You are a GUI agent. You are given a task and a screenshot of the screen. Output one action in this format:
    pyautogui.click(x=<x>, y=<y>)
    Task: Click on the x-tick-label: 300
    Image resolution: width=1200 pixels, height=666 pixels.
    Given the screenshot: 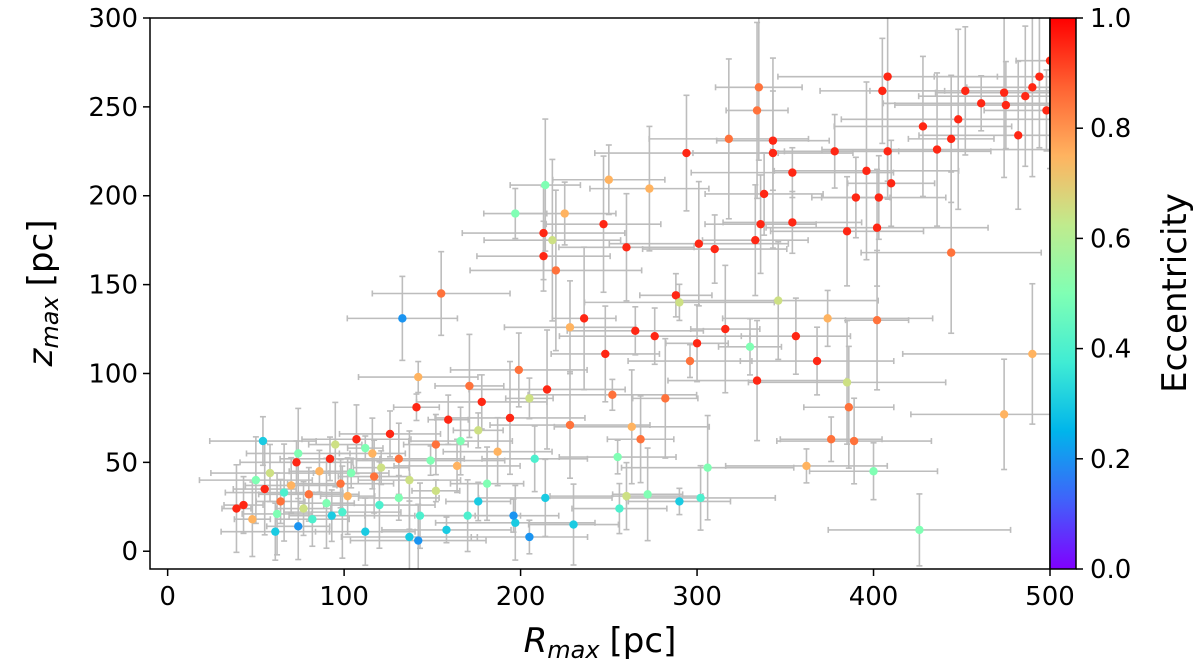 What is the action you would take?
    pyautogui.click(x=697, y=597)
    